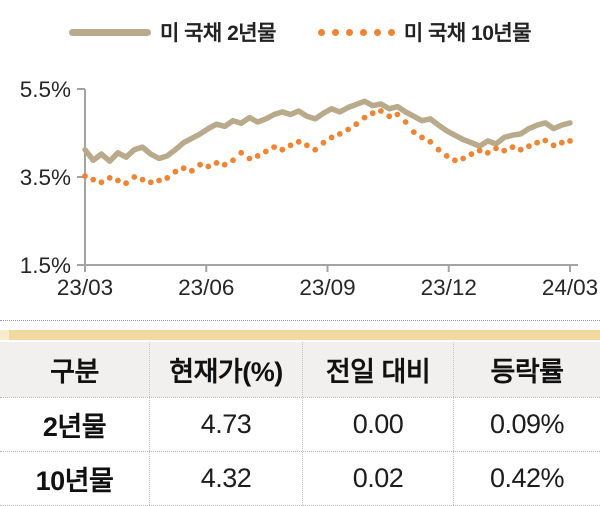 This screenshot has height=506, width=600. I want to click on legend-item-2y: 미 국채 2년물, so click(172, 32).